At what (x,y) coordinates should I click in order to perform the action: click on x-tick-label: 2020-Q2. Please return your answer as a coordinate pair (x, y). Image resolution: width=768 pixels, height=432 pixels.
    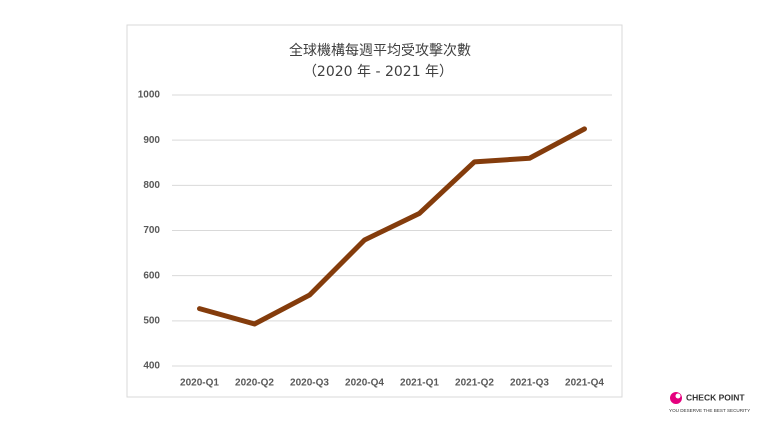
    Looking at the image, I should click on (254, 383).